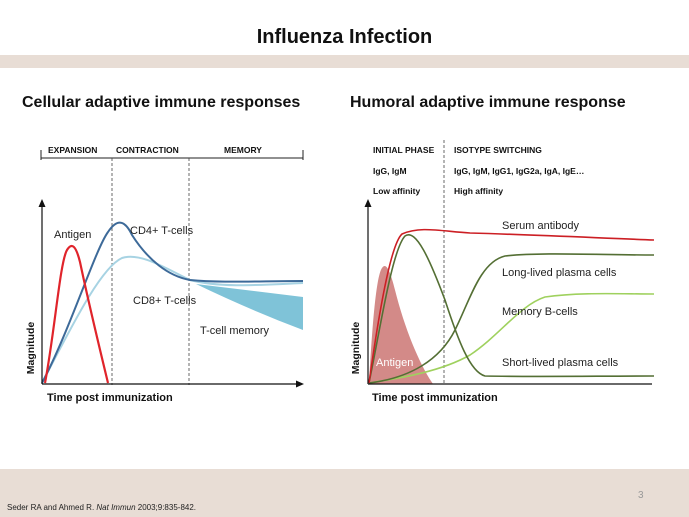  Describe the element at coordinates (396, 191) in the screenshot. I see `phase-initial-affinity: Low affinity` at that location.